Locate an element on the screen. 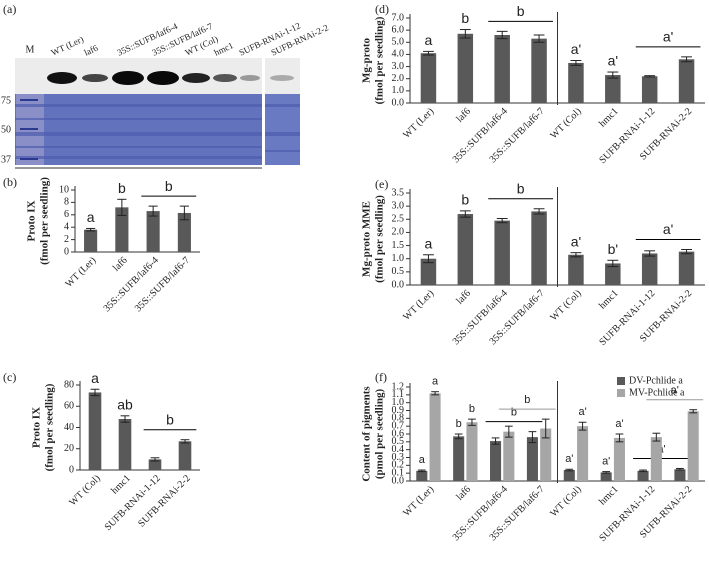 This screenshot has height=567, width=709. gel: (a) M is located at coordinates (151, 85).